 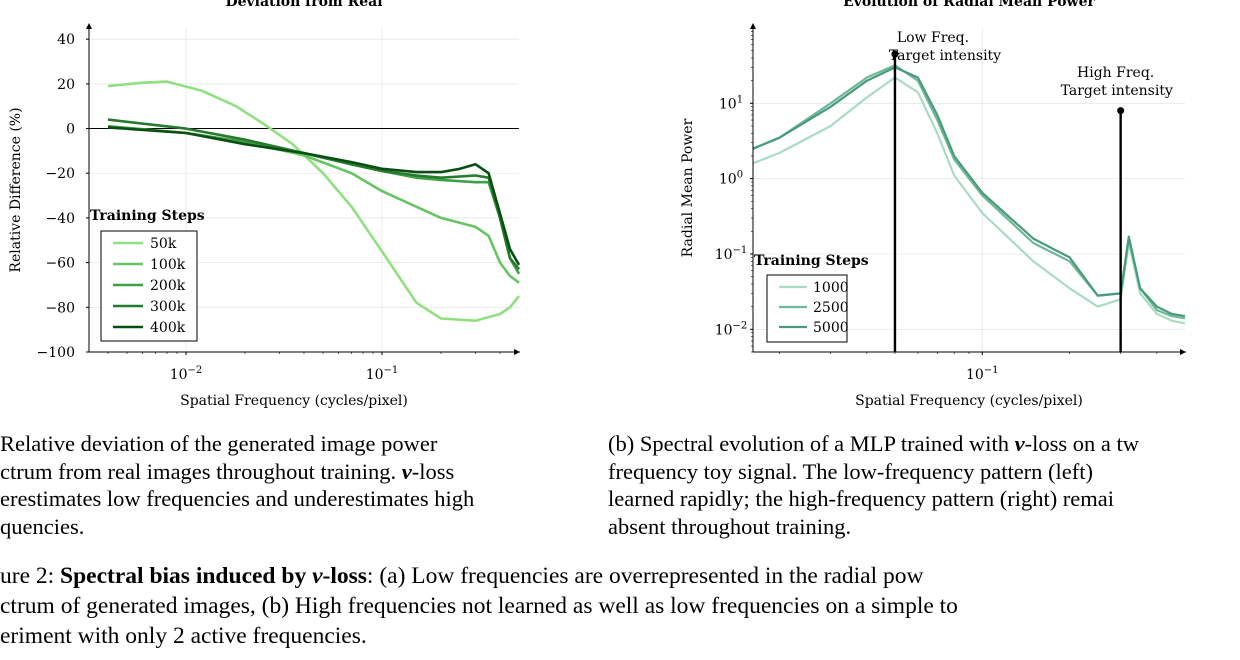 I want to click on annotation-low-line-1: Low Freq., so click(x=933, y=38).